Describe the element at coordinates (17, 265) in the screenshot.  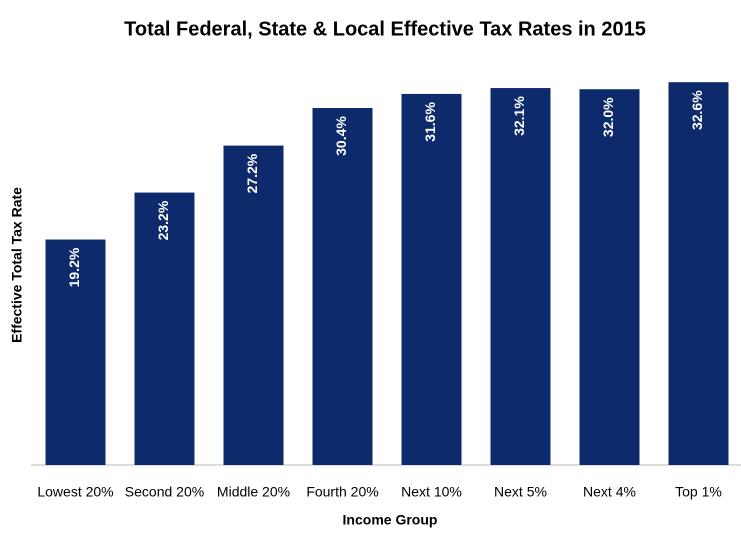
I see `y-axis-title: Effective Total Tax Rate` at that location.